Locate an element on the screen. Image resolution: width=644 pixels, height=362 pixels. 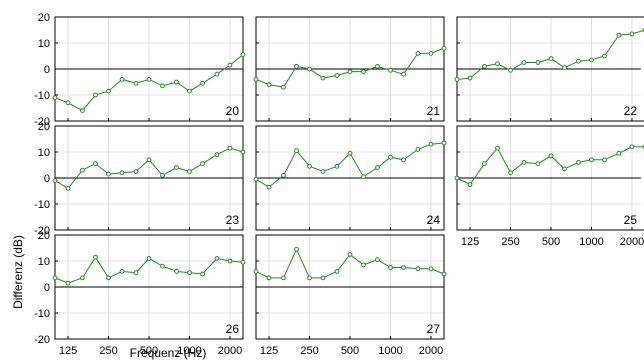
panel-27: 125 250 500 1000 2000 27 is located at coordinates (350, 295).